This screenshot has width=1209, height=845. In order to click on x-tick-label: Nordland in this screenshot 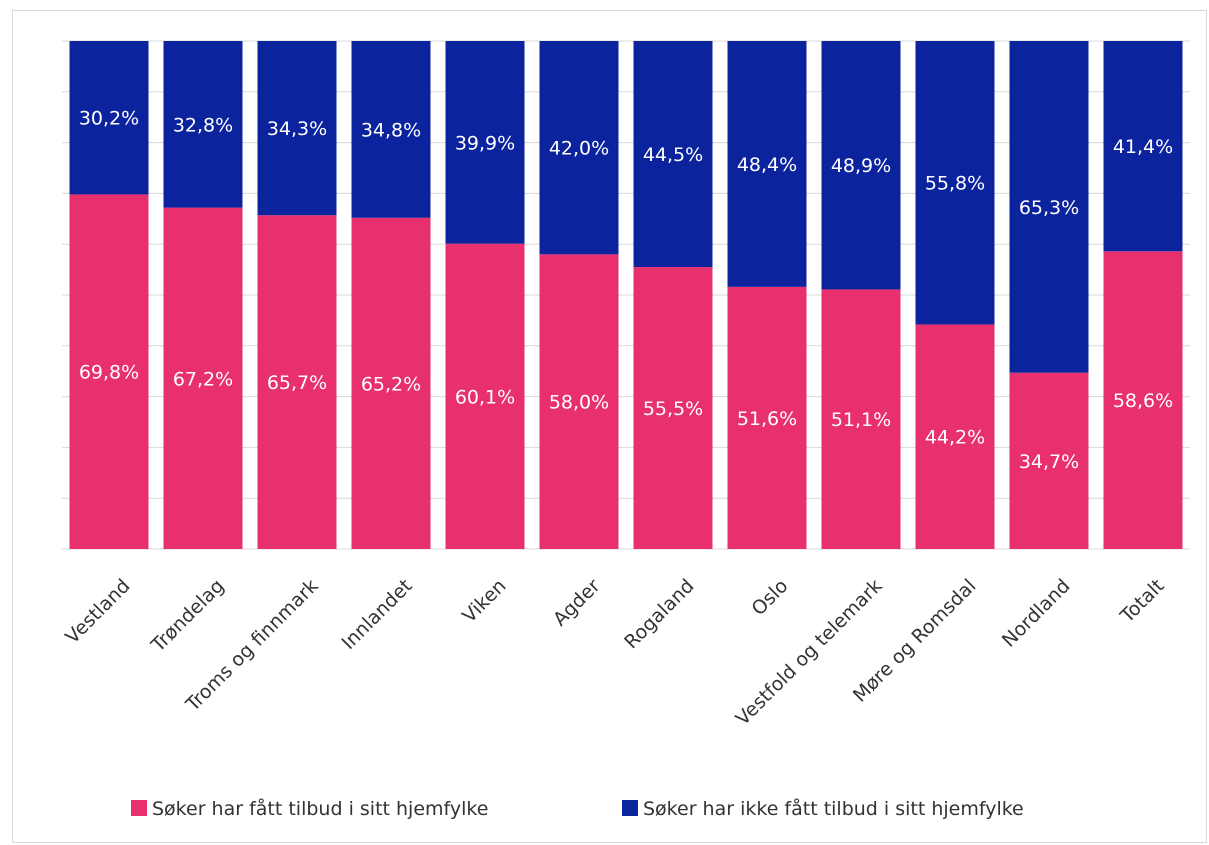, I will do `click(1036, 613)`.